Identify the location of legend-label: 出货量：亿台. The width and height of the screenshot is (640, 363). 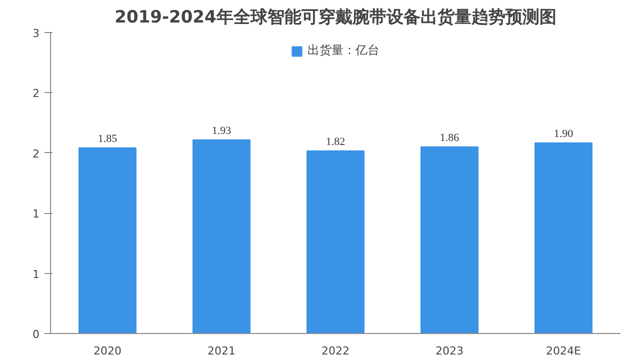
(344, 50).